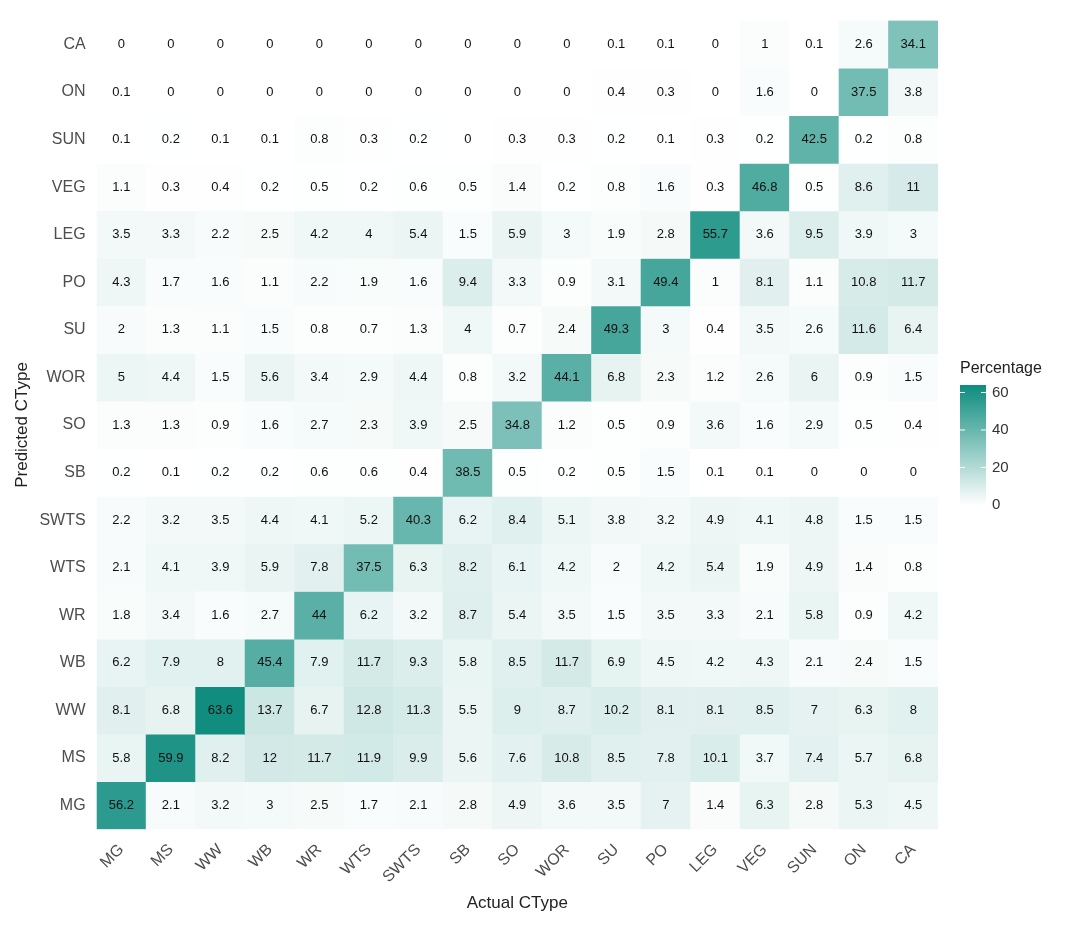  What do you see at coordinates (467, 281) in the screenshot?
I see `data-label: 9.4` at bounding box center [467, 281].